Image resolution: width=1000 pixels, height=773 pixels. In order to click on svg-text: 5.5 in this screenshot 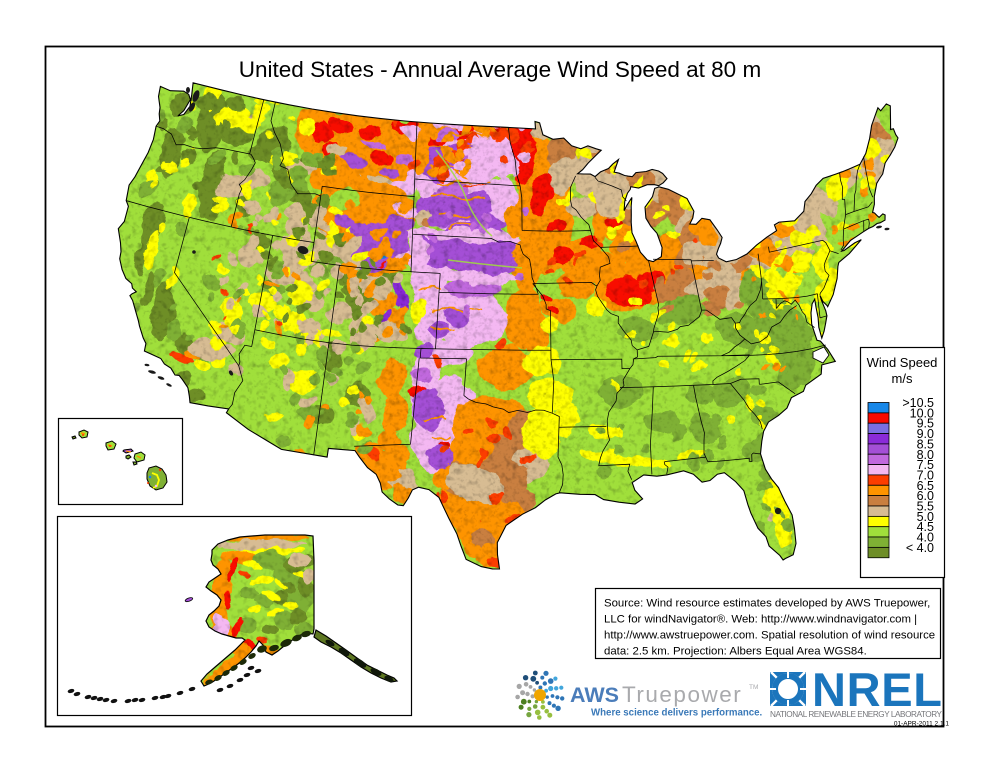, I will do `click(925, 507)`.